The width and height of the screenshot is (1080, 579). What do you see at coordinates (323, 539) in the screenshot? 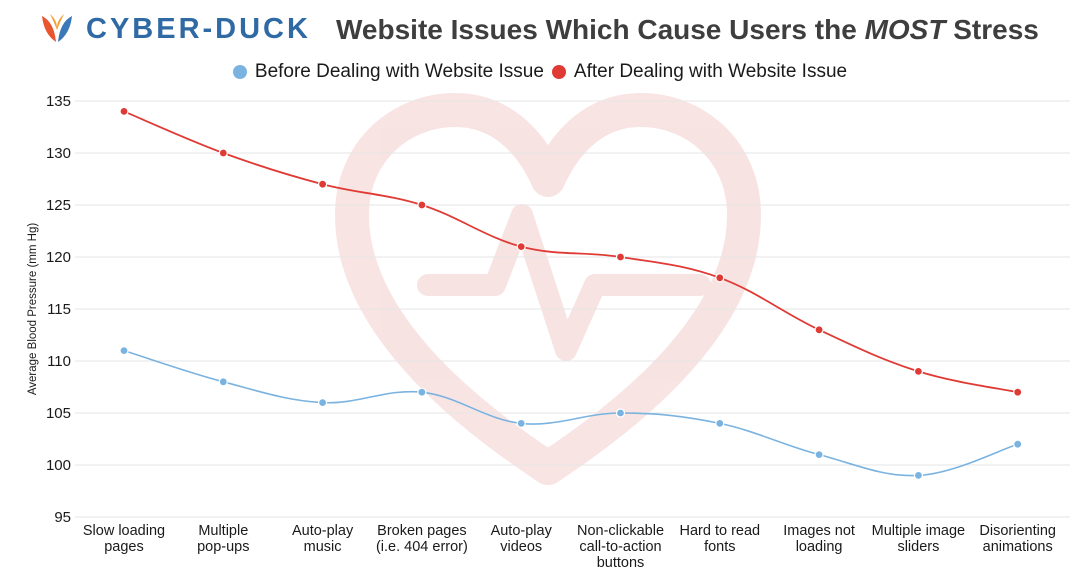
I see `x-tick-label: Auto-play music` at bounding box center [323, 539].